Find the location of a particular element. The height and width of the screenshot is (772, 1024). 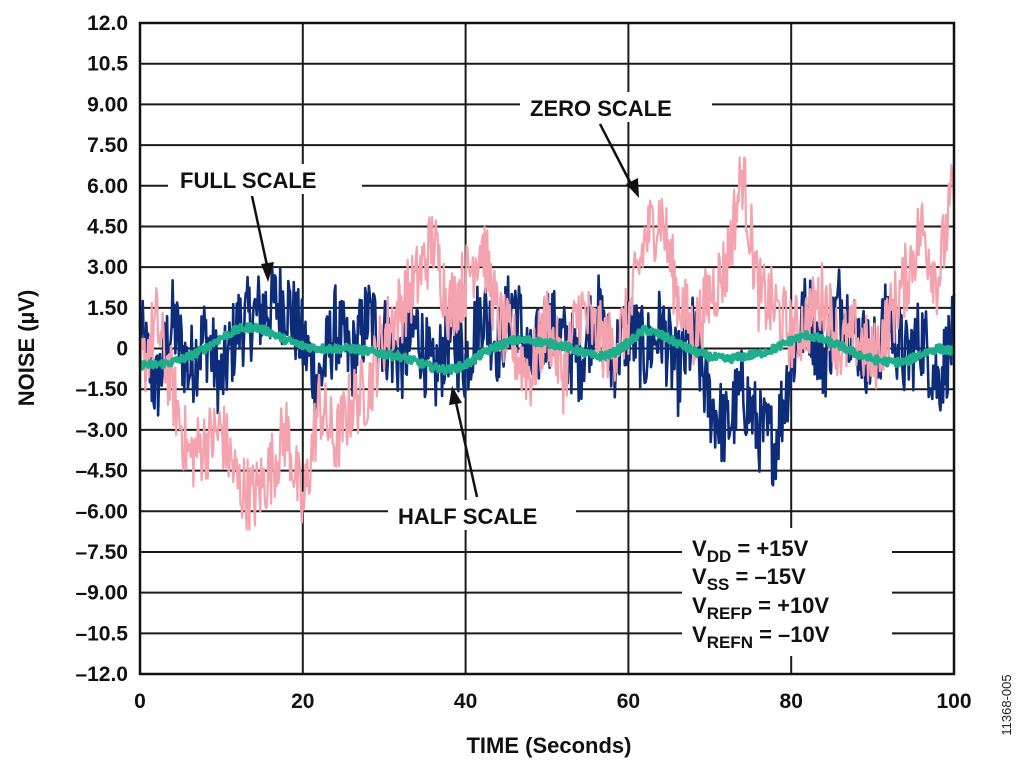

condition-vss: VSS = –15V is located at coordinates (749, 579).